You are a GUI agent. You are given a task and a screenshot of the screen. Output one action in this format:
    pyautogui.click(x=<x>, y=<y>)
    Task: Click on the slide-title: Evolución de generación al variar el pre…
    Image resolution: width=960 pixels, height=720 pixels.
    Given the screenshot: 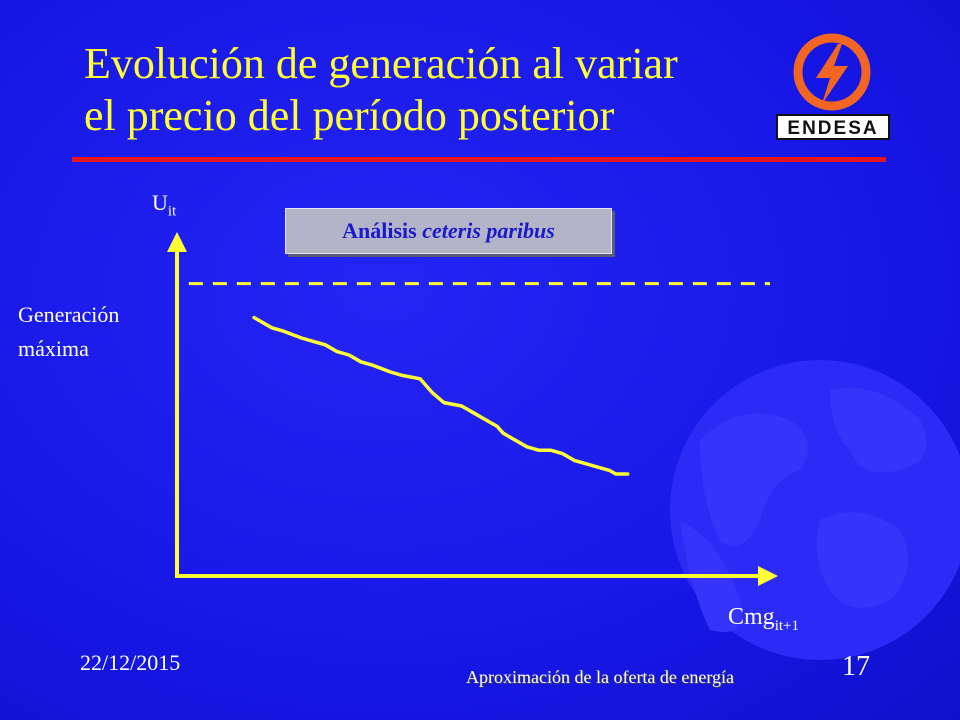 What is the action you would take?
    pyautogui.click(x=424, y=90)
    